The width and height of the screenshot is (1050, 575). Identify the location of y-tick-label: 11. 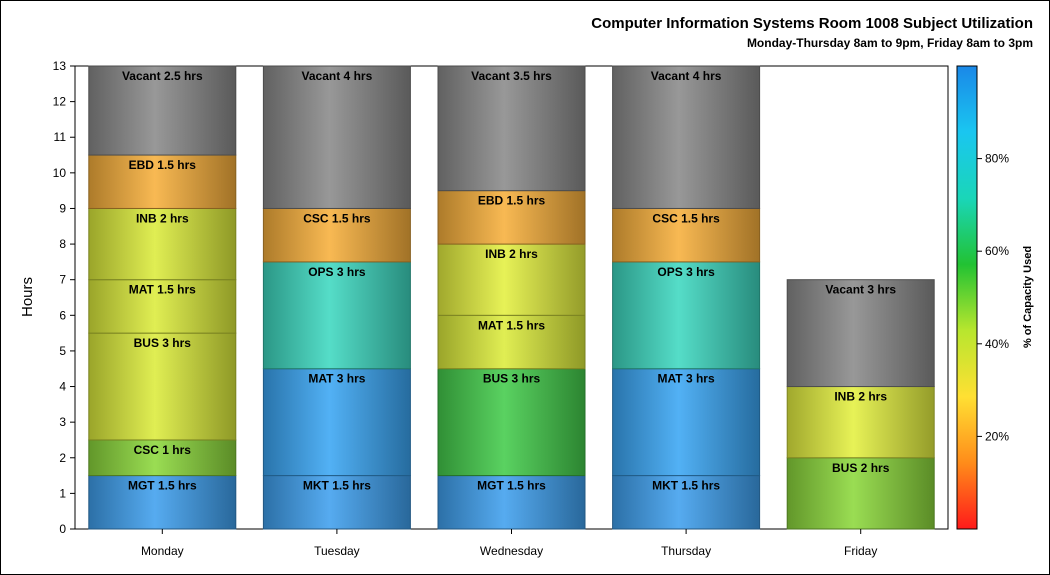
(60, 137).